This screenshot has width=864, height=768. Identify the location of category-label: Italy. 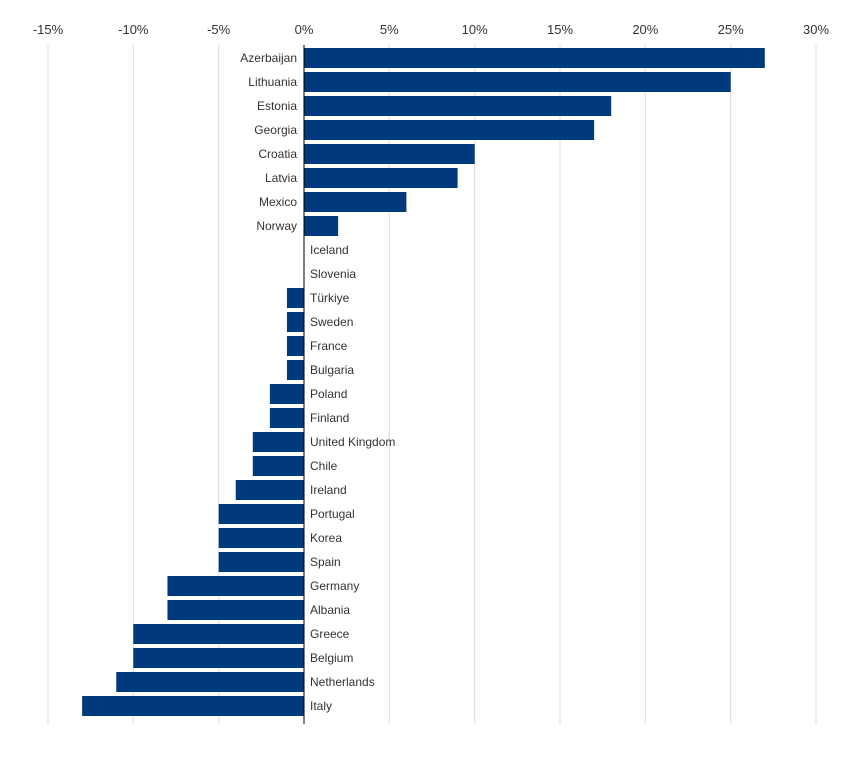
(321, 706).